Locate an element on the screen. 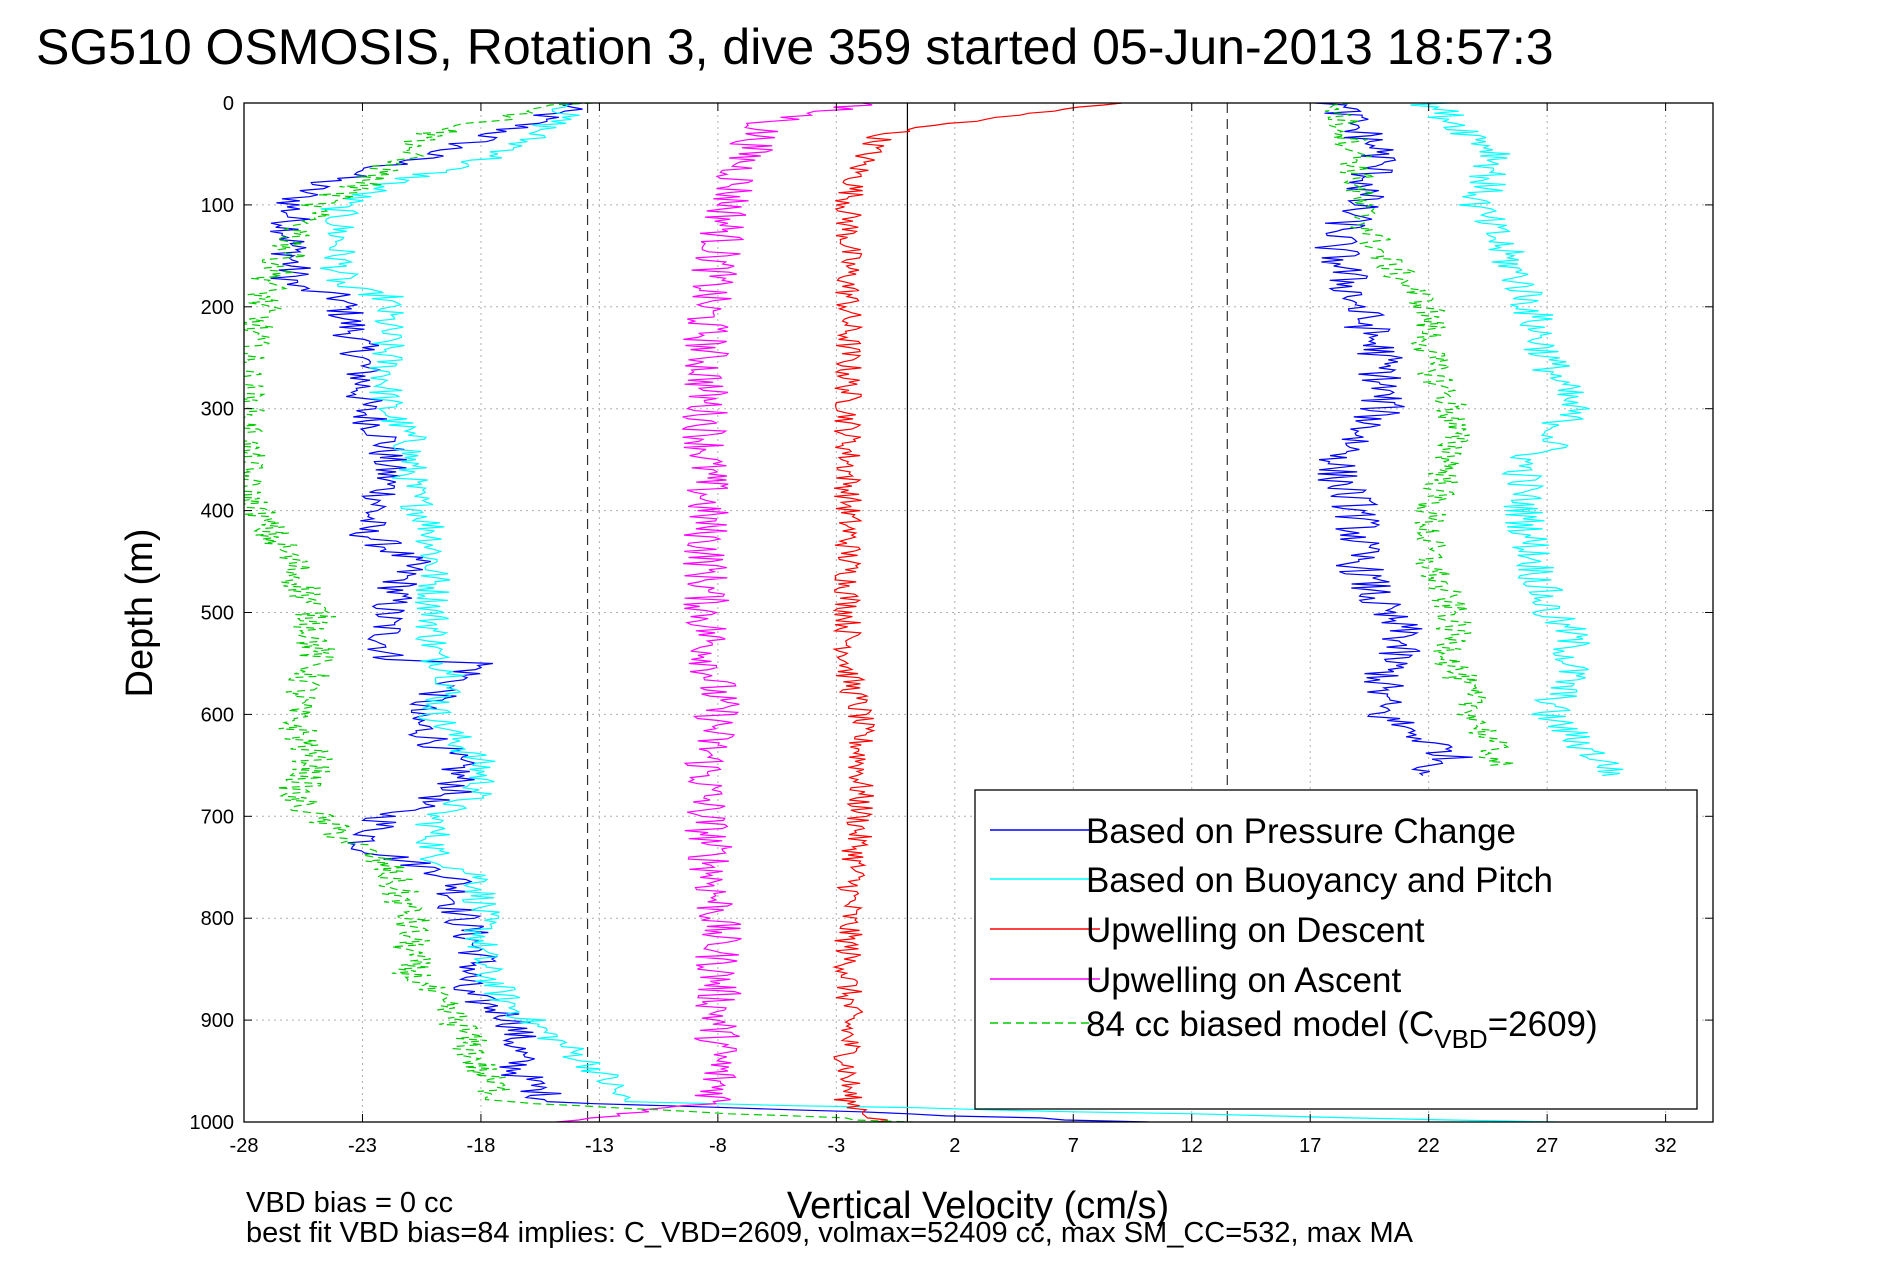  x-tick-label: -28 is located at coordinates (244, 1146).